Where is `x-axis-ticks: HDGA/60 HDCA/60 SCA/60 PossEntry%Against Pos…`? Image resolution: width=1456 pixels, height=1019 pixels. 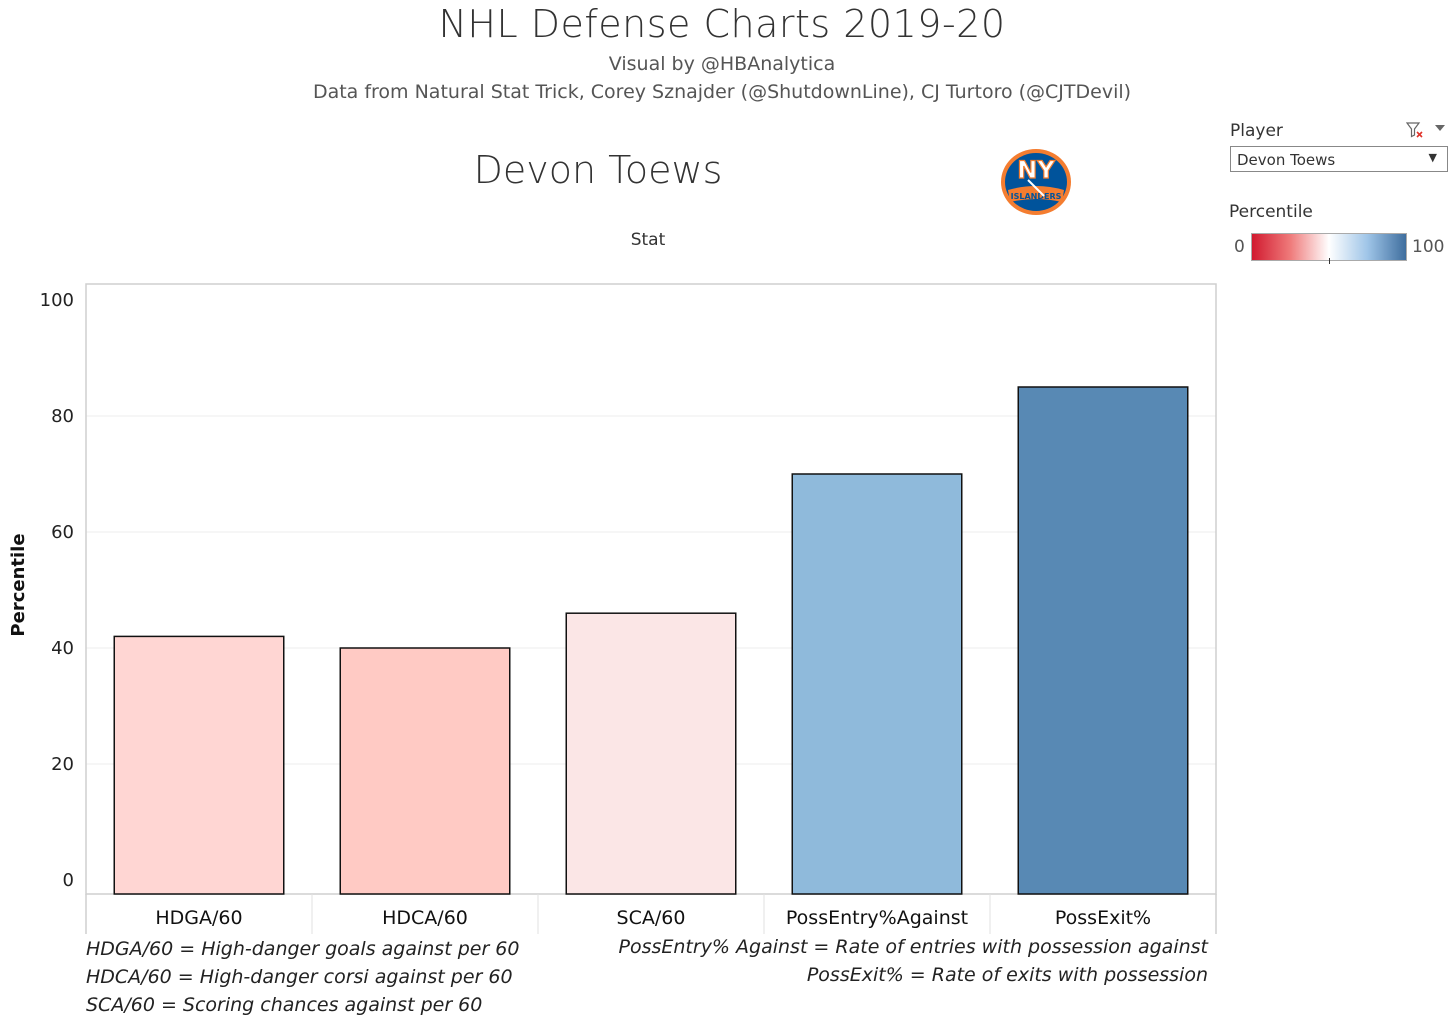 x-axis-ticks: HDGA/60 HDCA/60 SCA/60 PossEntry%Against Pos… is located at coordinates (653, 918).